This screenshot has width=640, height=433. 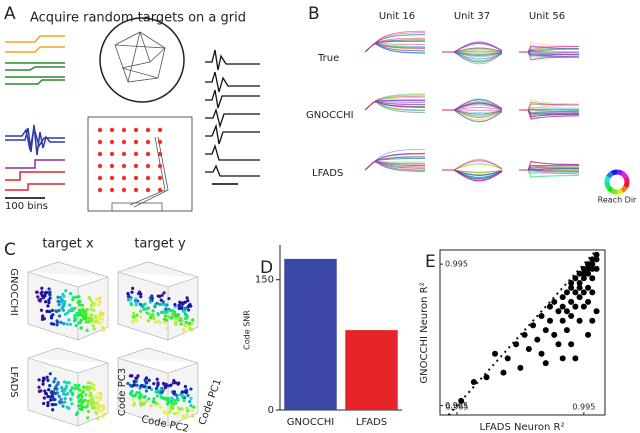 I want to click on panel-label: B, so click(x=314, y=14).